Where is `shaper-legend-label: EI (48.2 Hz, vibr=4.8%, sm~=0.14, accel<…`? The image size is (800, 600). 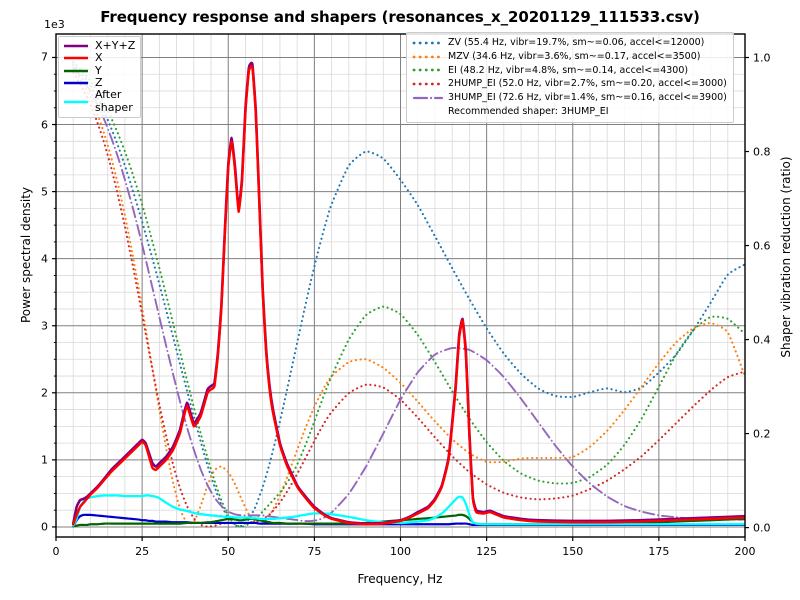
shaper-legend-label: EI (48.2 Hz, vibr=4.8%, sm~=0.14, accel<… is located at coordinates (568, 70).